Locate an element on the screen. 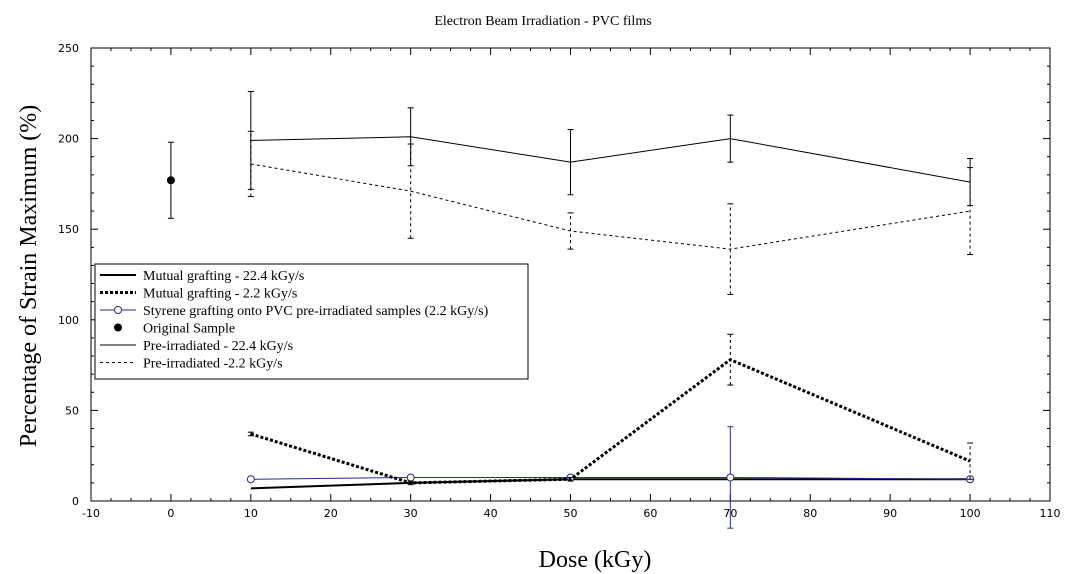 The height and width of the screenshot is (574, 1065). legend-label: Pre-irradiated -2.2 kGy/s is located at coordinates (213, 364).